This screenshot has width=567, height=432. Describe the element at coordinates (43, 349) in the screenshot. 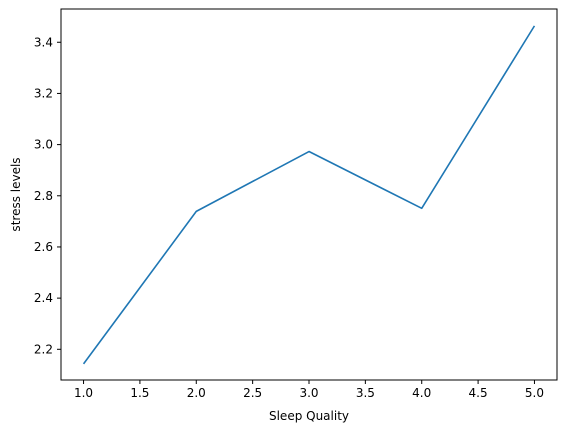

I see `y-tick-label: 2.2` at that location.